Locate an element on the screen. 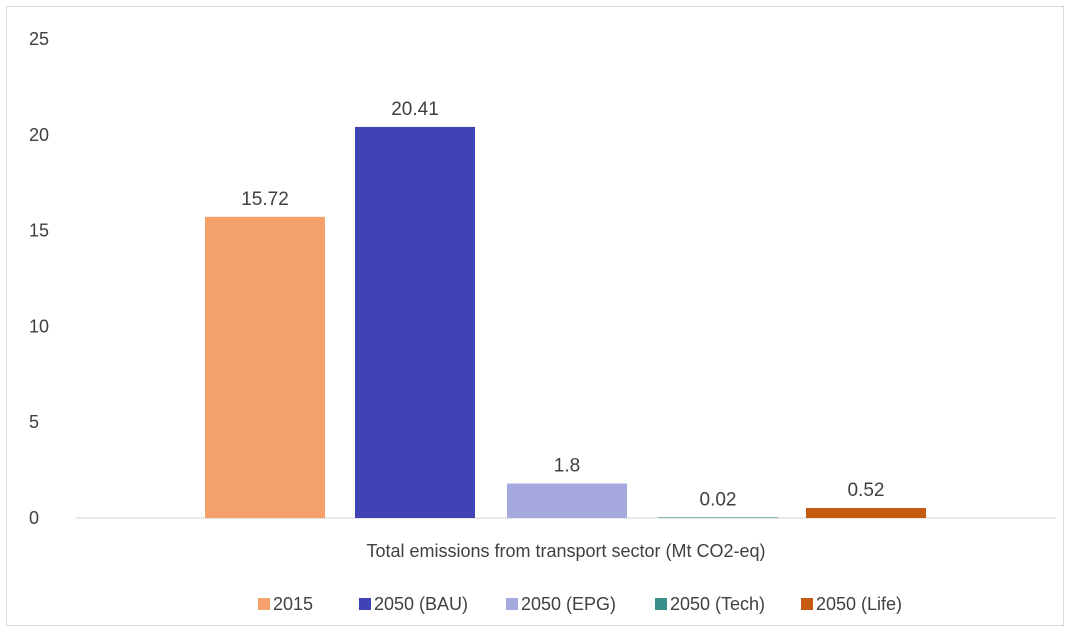  y-tick-label: 25 is located at coordinates (39, 39).